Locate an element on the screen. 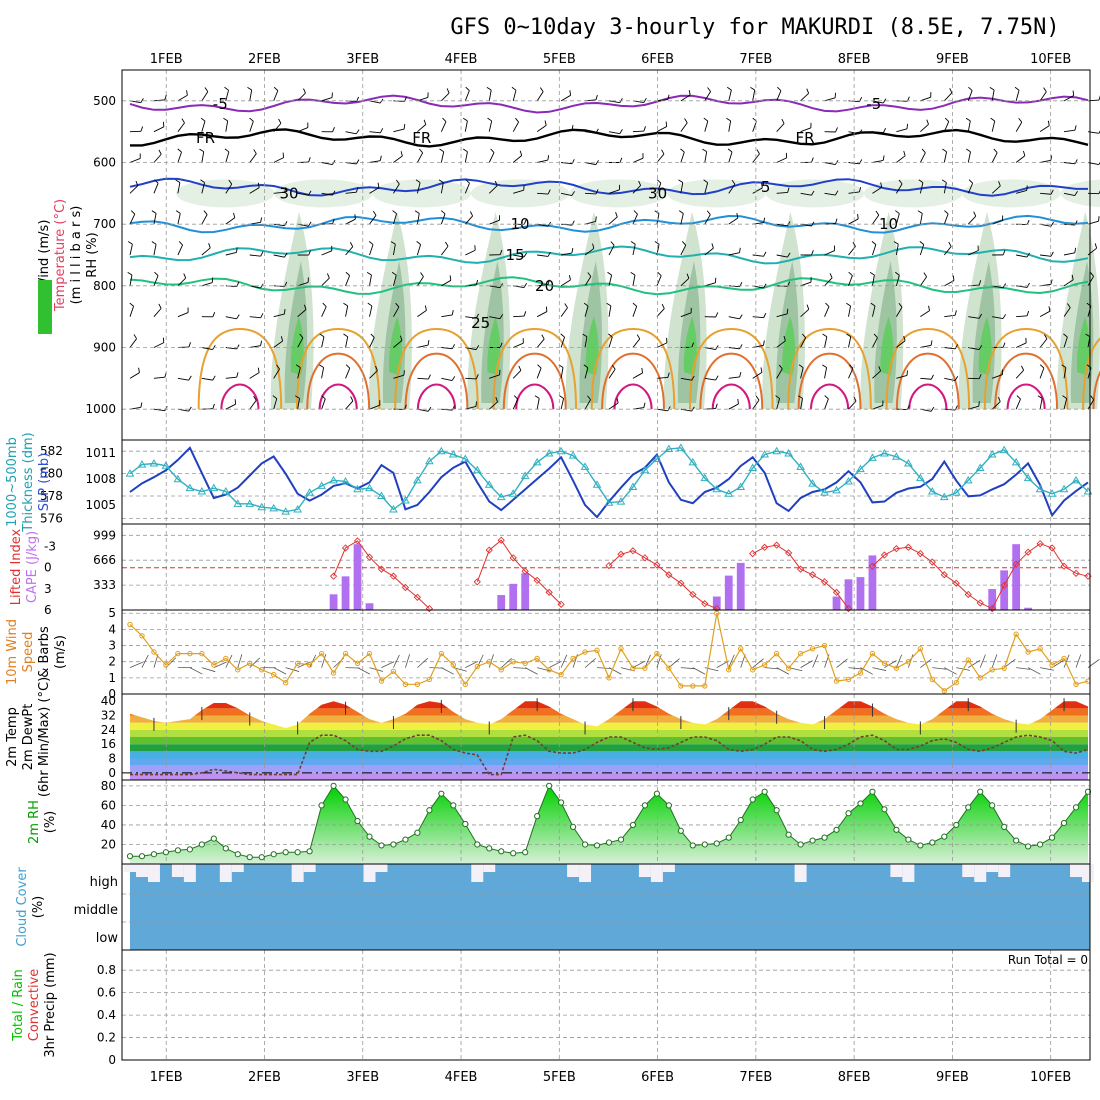 The image size is (1100, 1100). cape-bar is located at coordinates (1016, 577).